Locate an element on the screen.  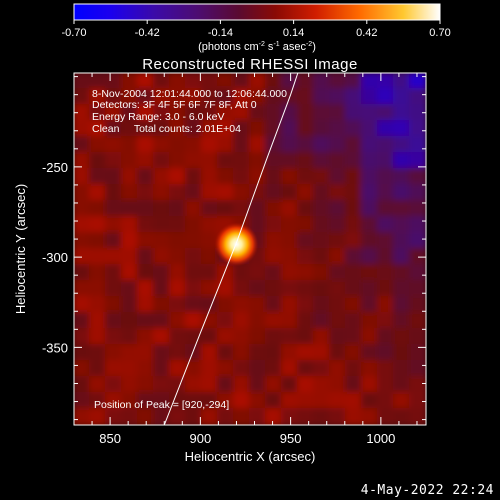
peak-position-label: Position of Peak = [920,-294] is located at coordinates (161, 405).